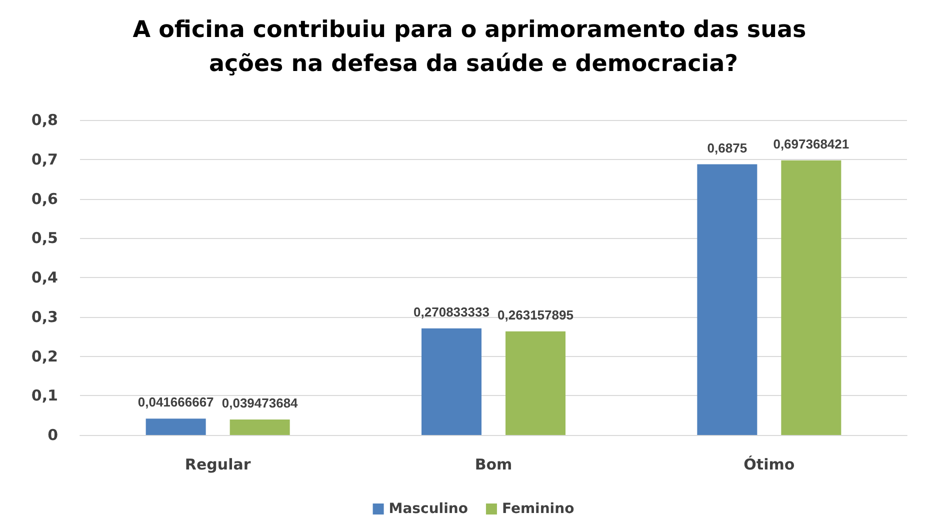 The image size is (947, 525). What do you see at coordinates (44, 277) in the screenshot?
I see `y-tick-label: 0,4` at bounding box center [44, 277].